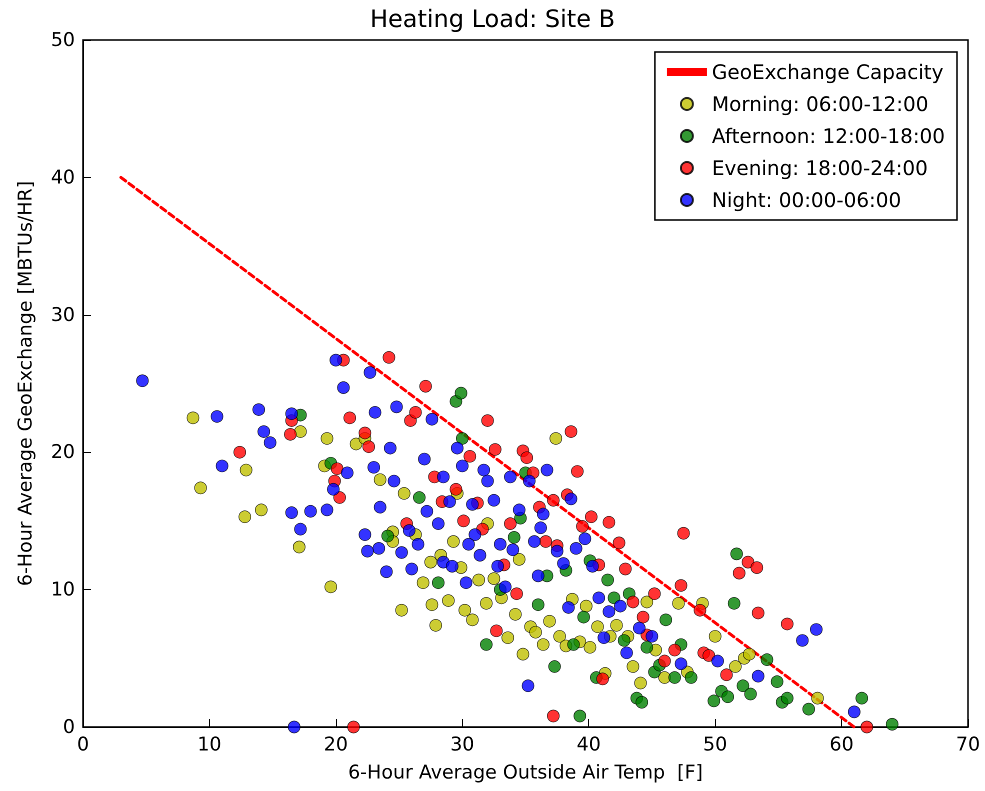 Image resolution: width=985 pixels, height=791 pixels. What do you see at coordinates (588, 745) in the screenshot?
I see `x-tick-label: 40` at bounding box center [588, 745].